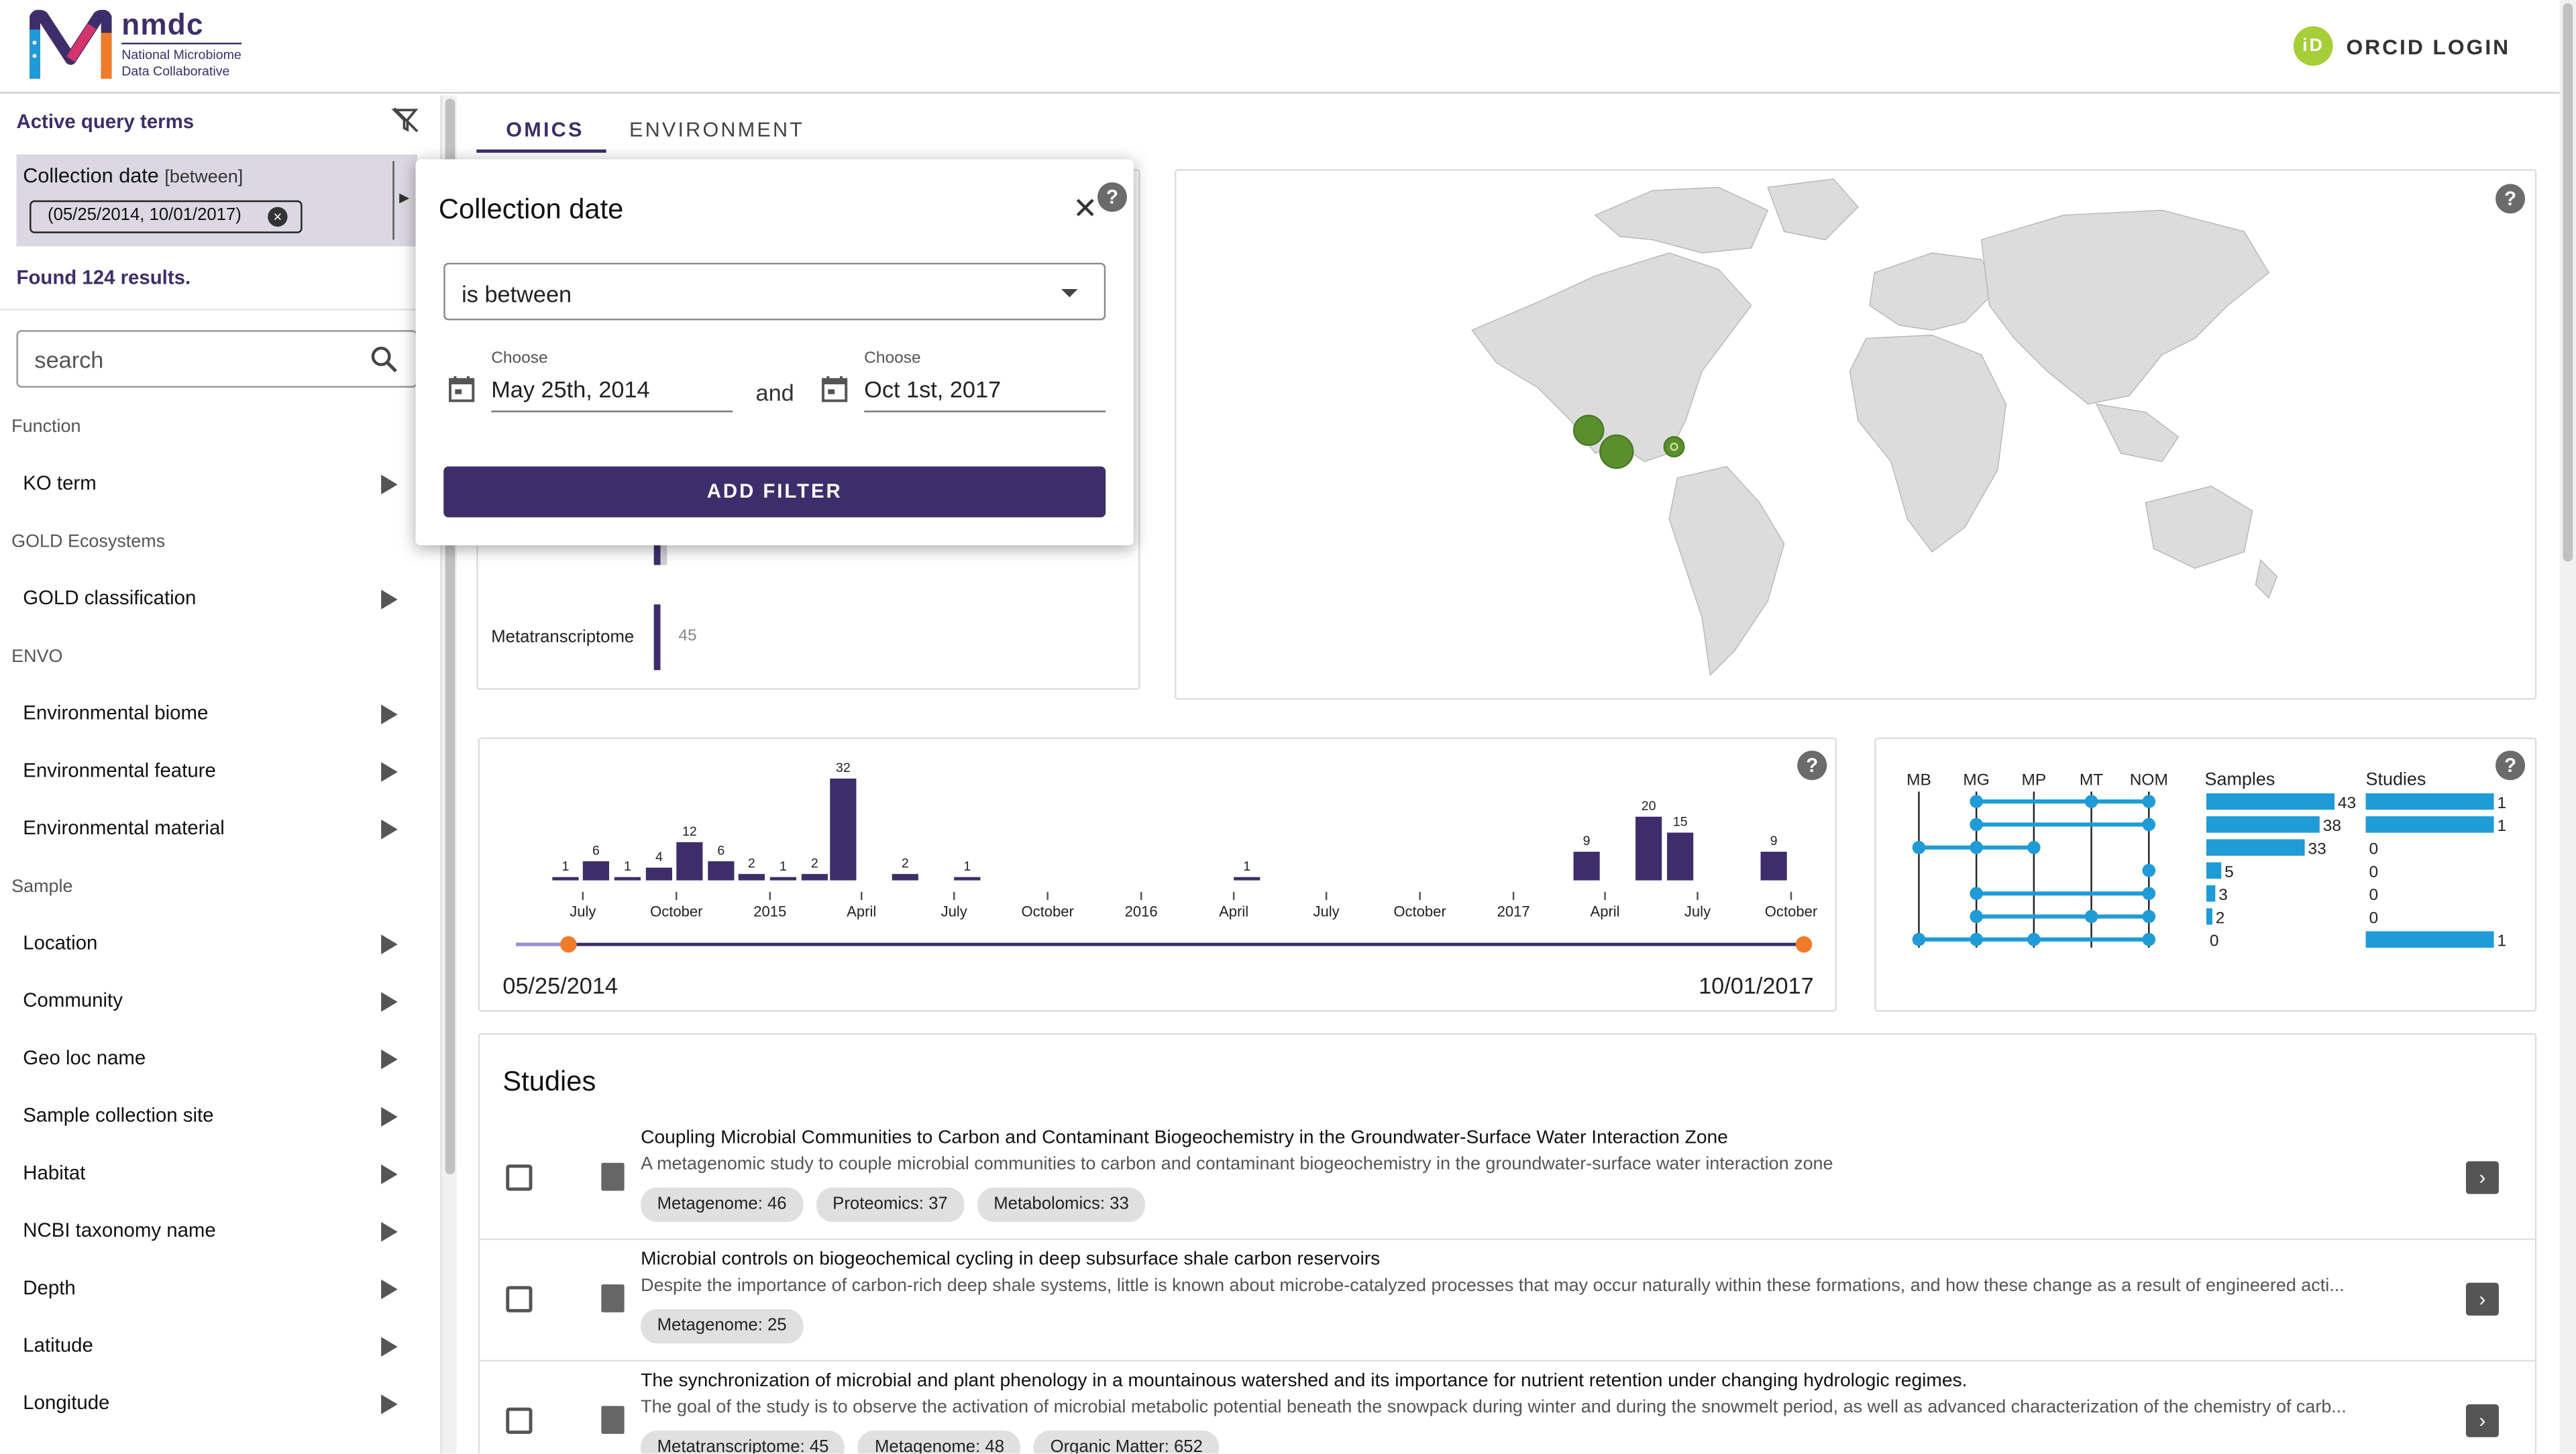 The height and width of the screenshot is (1454, 2576). What do you see at coordinates (213, 1292) in the screenshot?
I see `facet-item: Depth` at bounding box center [213, 1292].